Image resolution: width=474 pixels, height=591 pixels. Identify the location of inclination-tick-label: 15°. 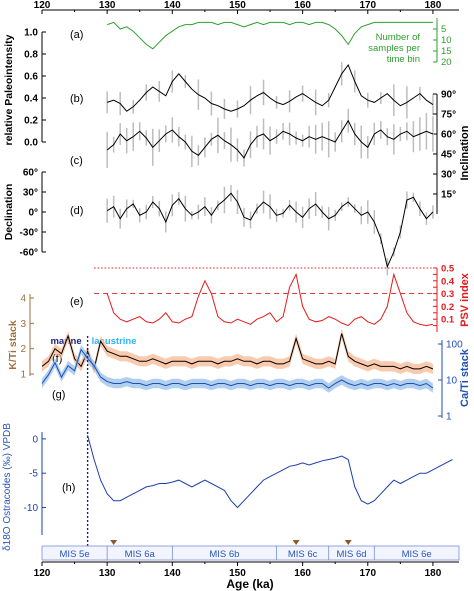
(448, 195).